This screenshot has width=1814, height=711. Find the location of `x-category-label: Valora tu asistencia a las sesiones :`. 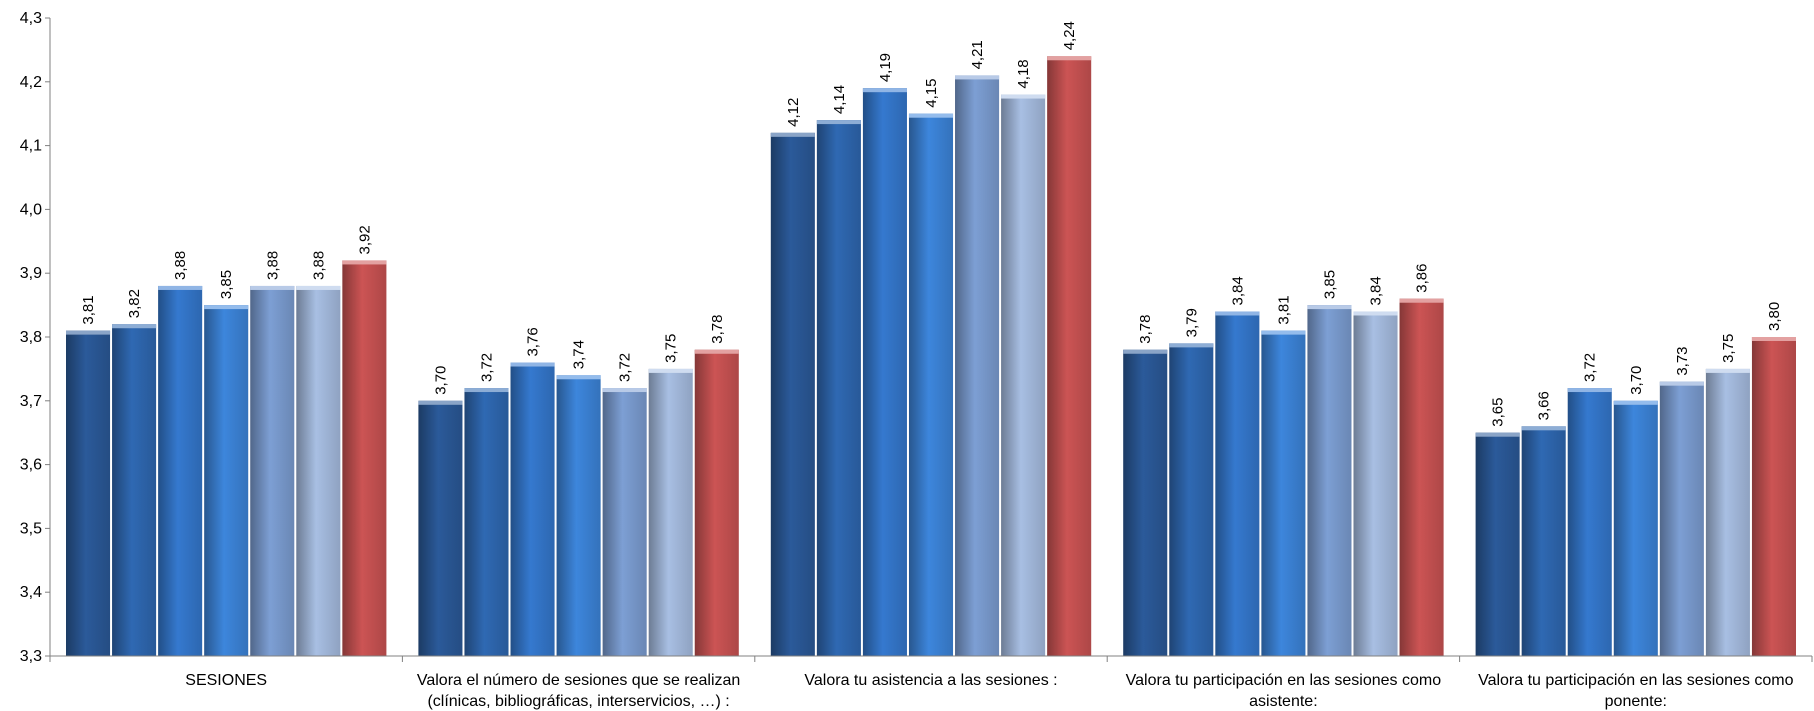

x-category-label: Valora tu asistencia a las sesiones : is located at coordinates (930, 680).